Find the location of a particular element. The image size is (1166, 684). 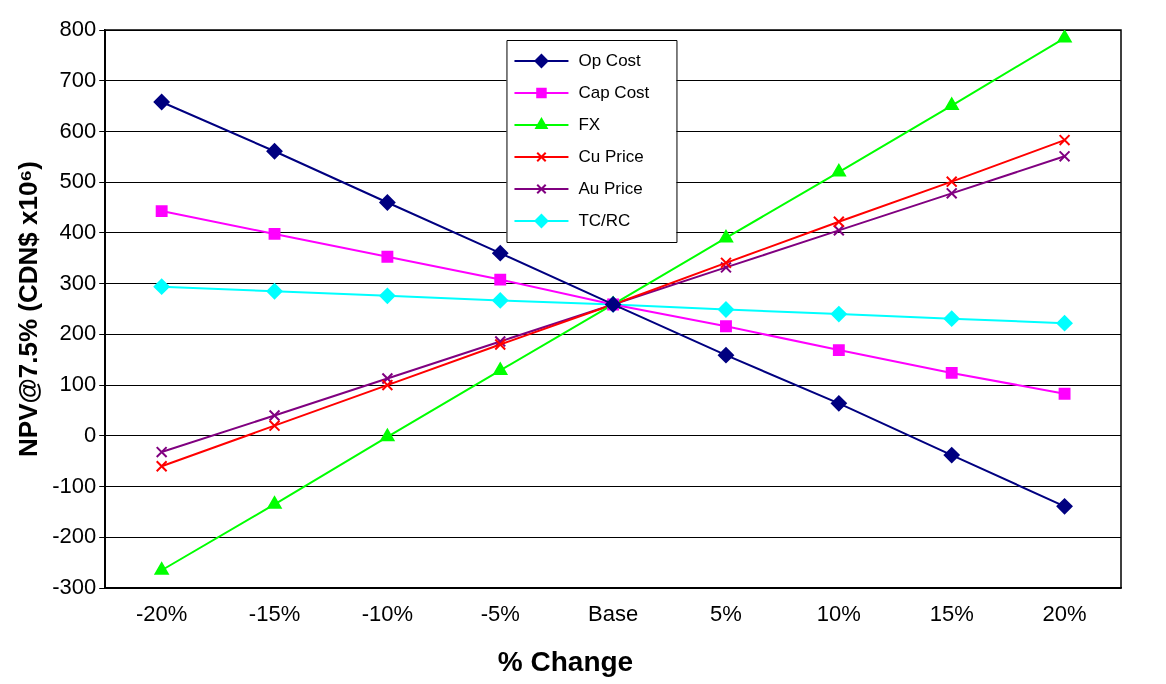

x-tick-label: -10% is located at coordinates (387, 614).